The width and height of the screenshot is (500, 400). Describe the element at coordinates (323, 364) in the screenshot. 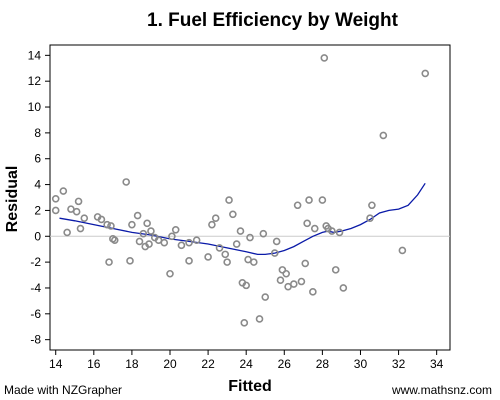

I see `x-tick-label: 28` at that location.